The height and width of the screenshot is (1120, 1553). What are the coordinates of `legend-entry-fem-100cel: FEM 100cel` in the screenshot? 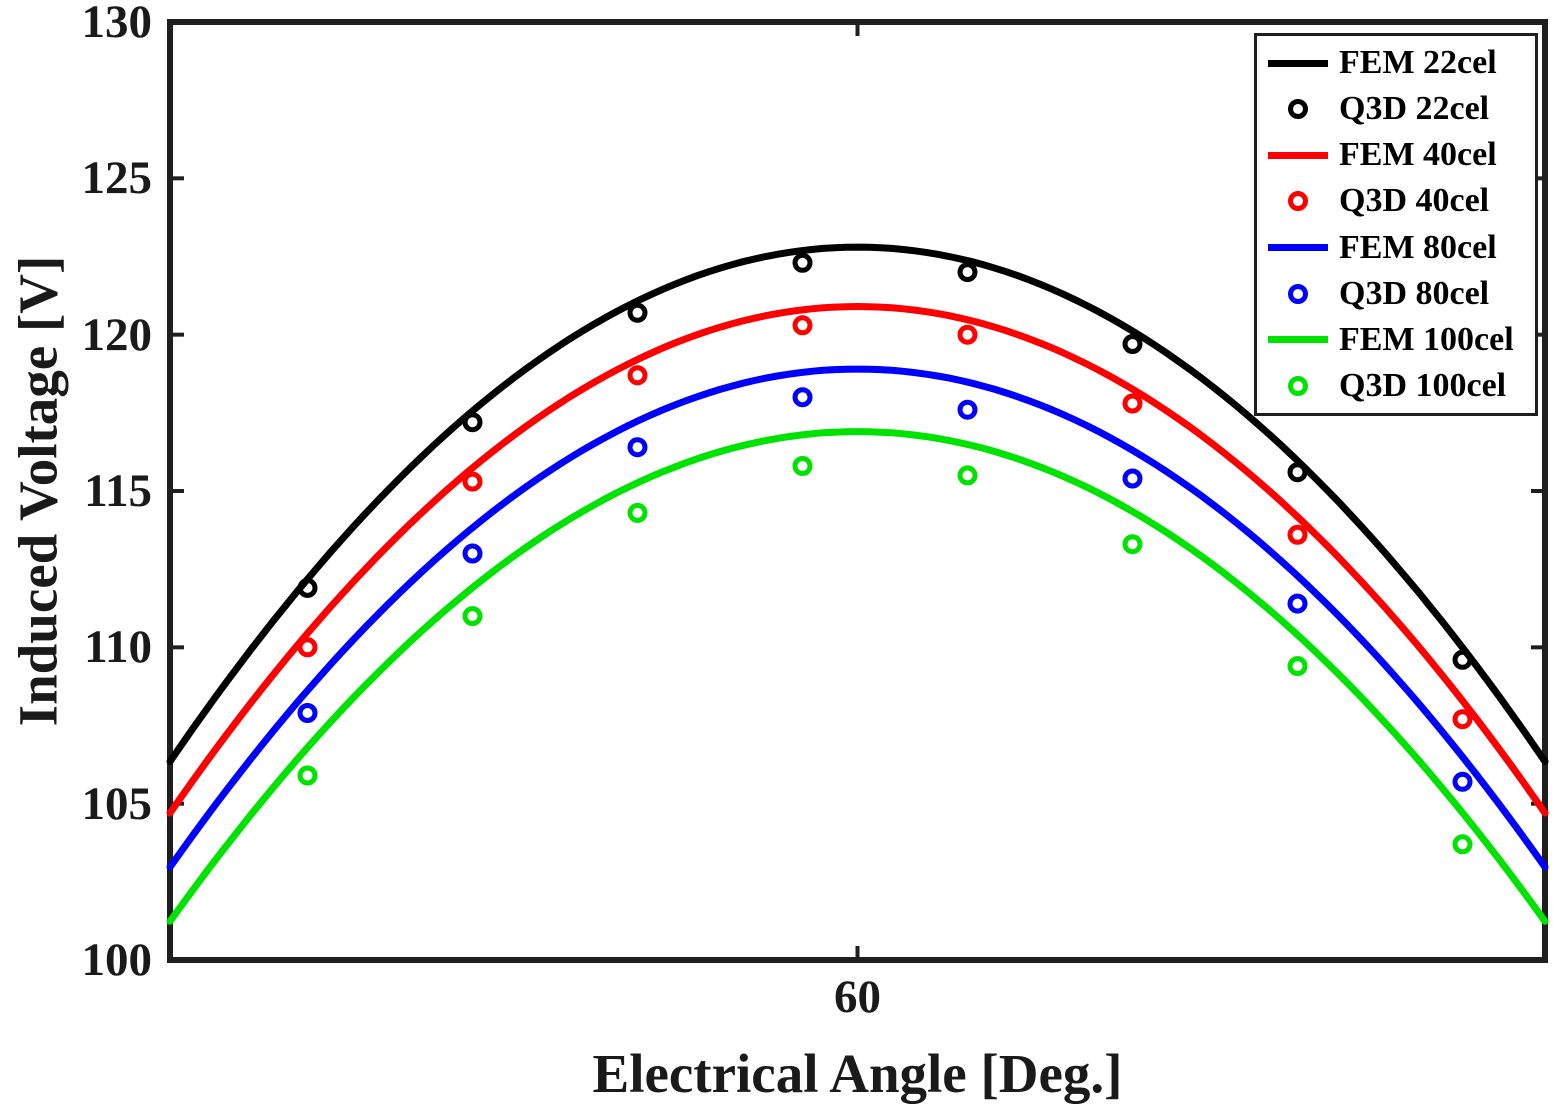 It's located at (1396, 340).